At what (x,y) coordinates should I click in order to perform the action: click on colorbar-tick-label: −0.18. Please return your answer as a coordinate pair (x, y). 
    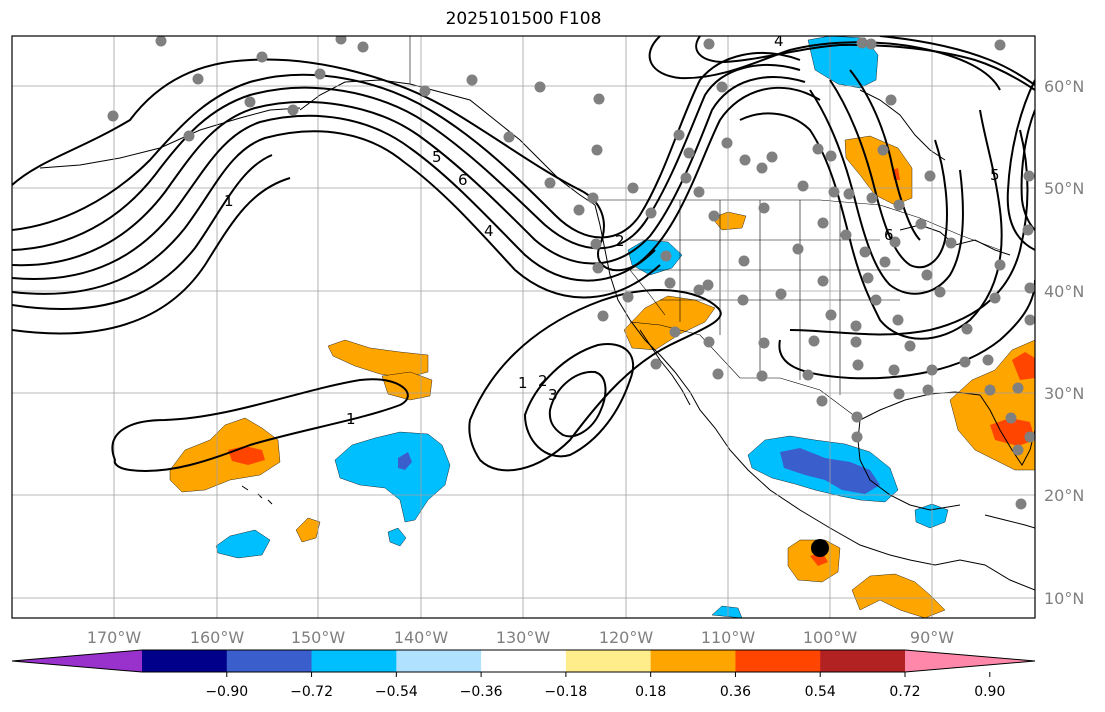
    Looking at the image, I should click on (565, 692).